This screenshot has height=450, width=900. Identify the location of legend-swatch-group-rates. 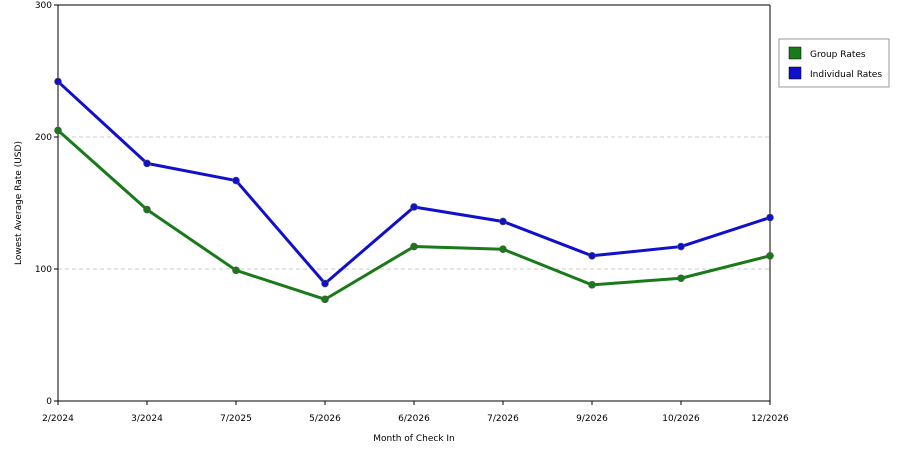
(795, 53).